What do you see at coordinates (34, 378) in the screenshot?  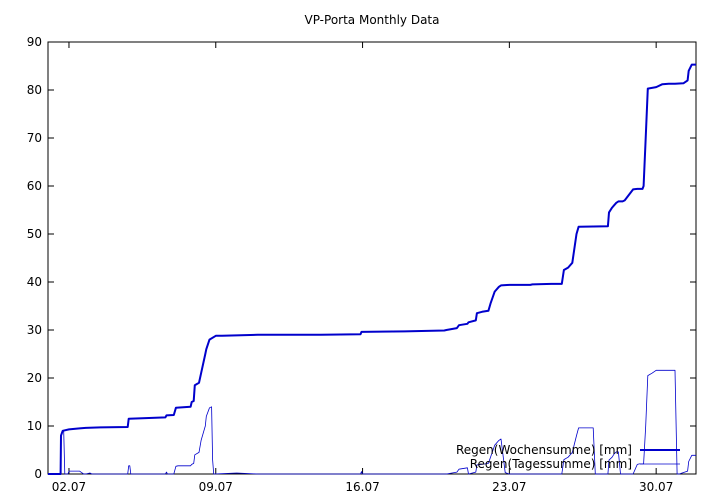 I see `y-tick-label: 20` at bounding box center [34, 378].